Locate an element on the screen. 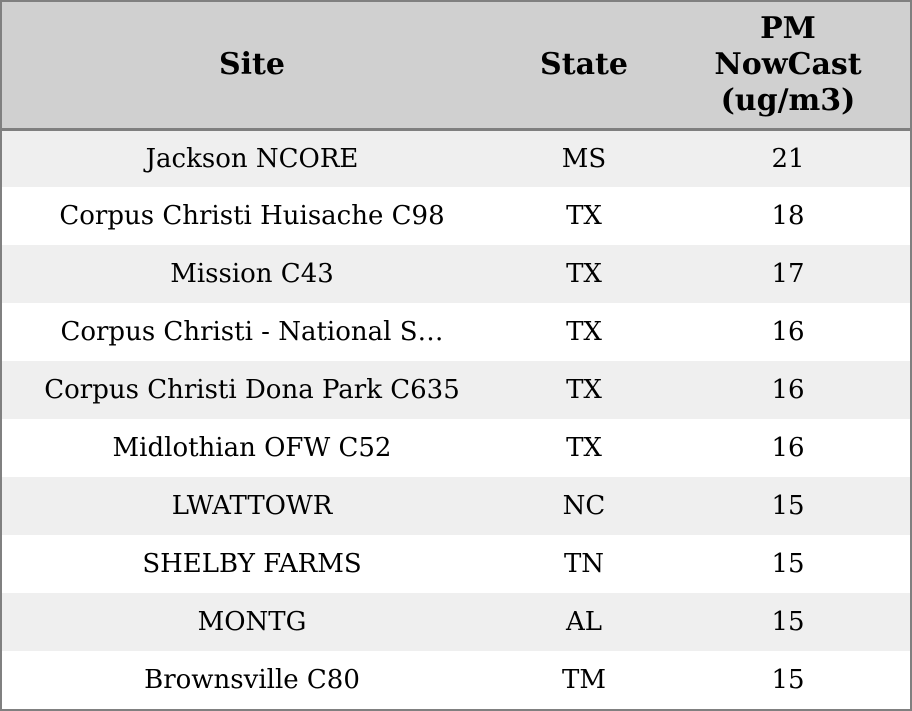 This screenshot has width=912, height=711. table-row: Corpus Christi Dona Park C635 TX 16 is located at coordinates (456, 390).